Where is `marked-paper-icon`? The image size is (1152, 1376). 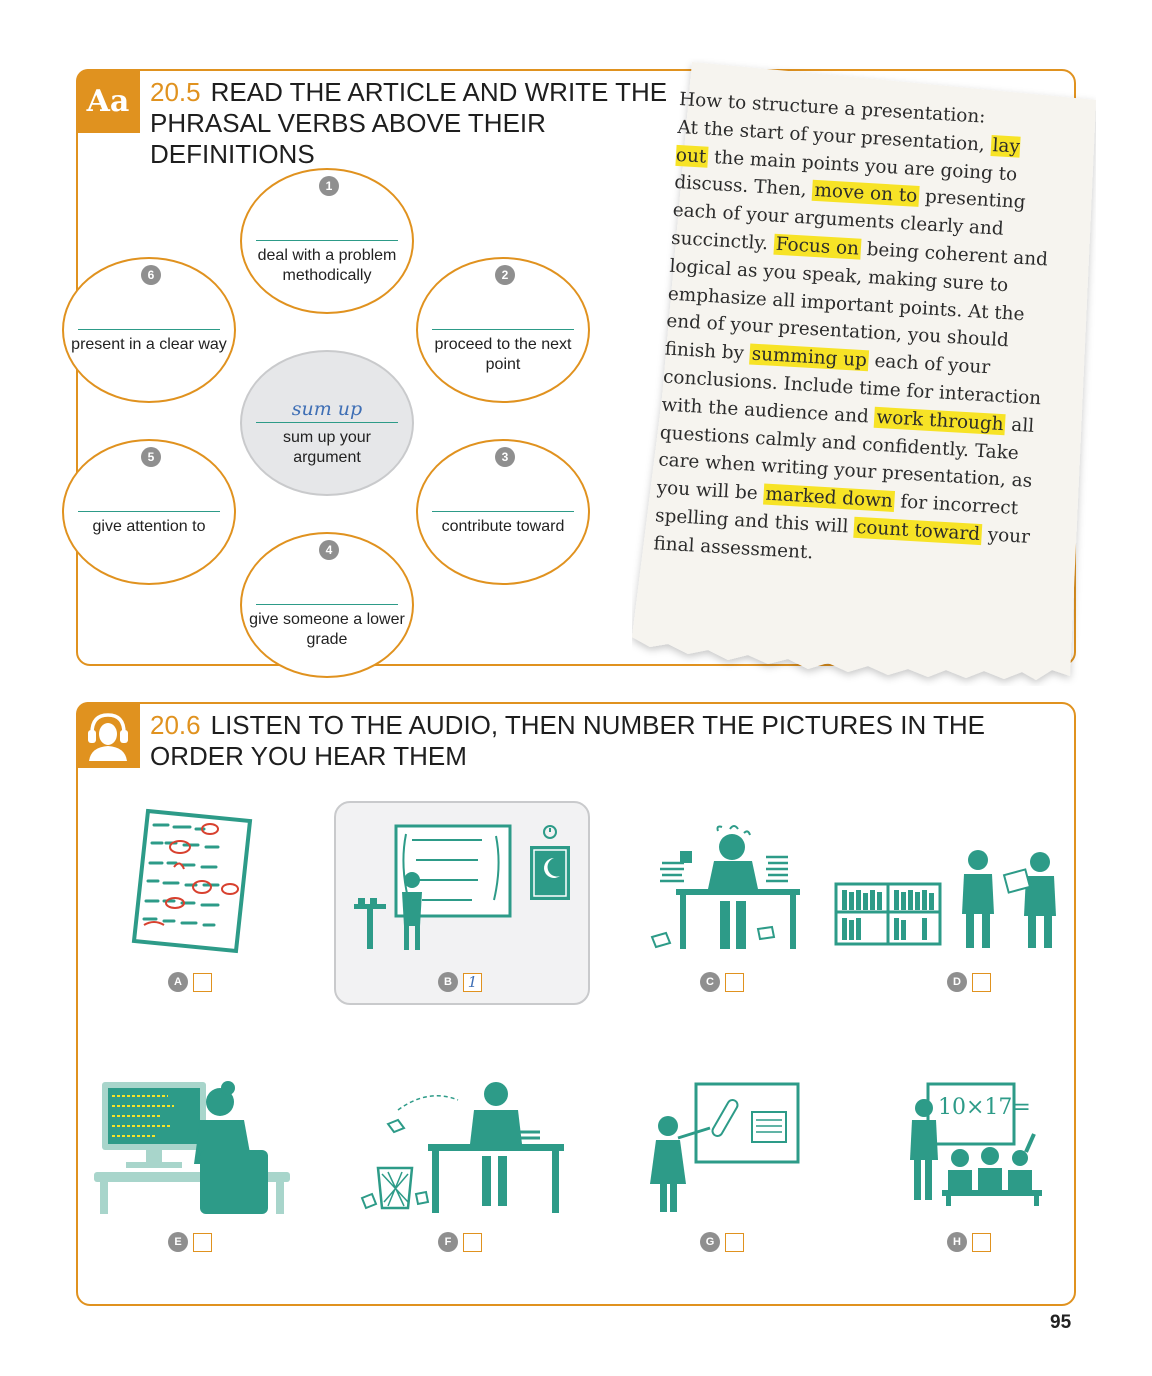 marked-paper-icon is located at coordinates (195, 880).